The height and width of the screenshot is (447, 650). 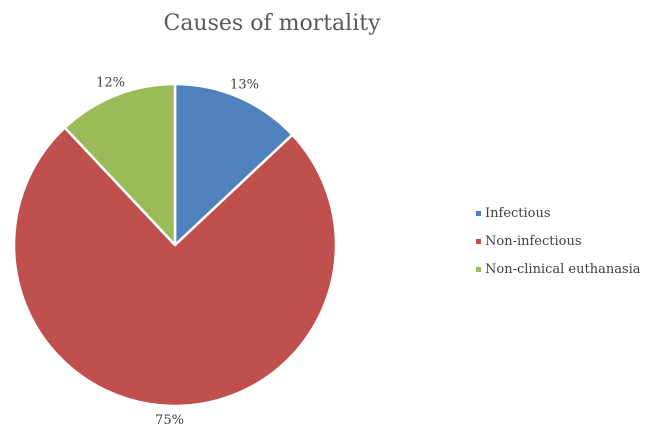 I want to click on legend-label: Non-clinical euthanasia, so click(x=563, y=269).